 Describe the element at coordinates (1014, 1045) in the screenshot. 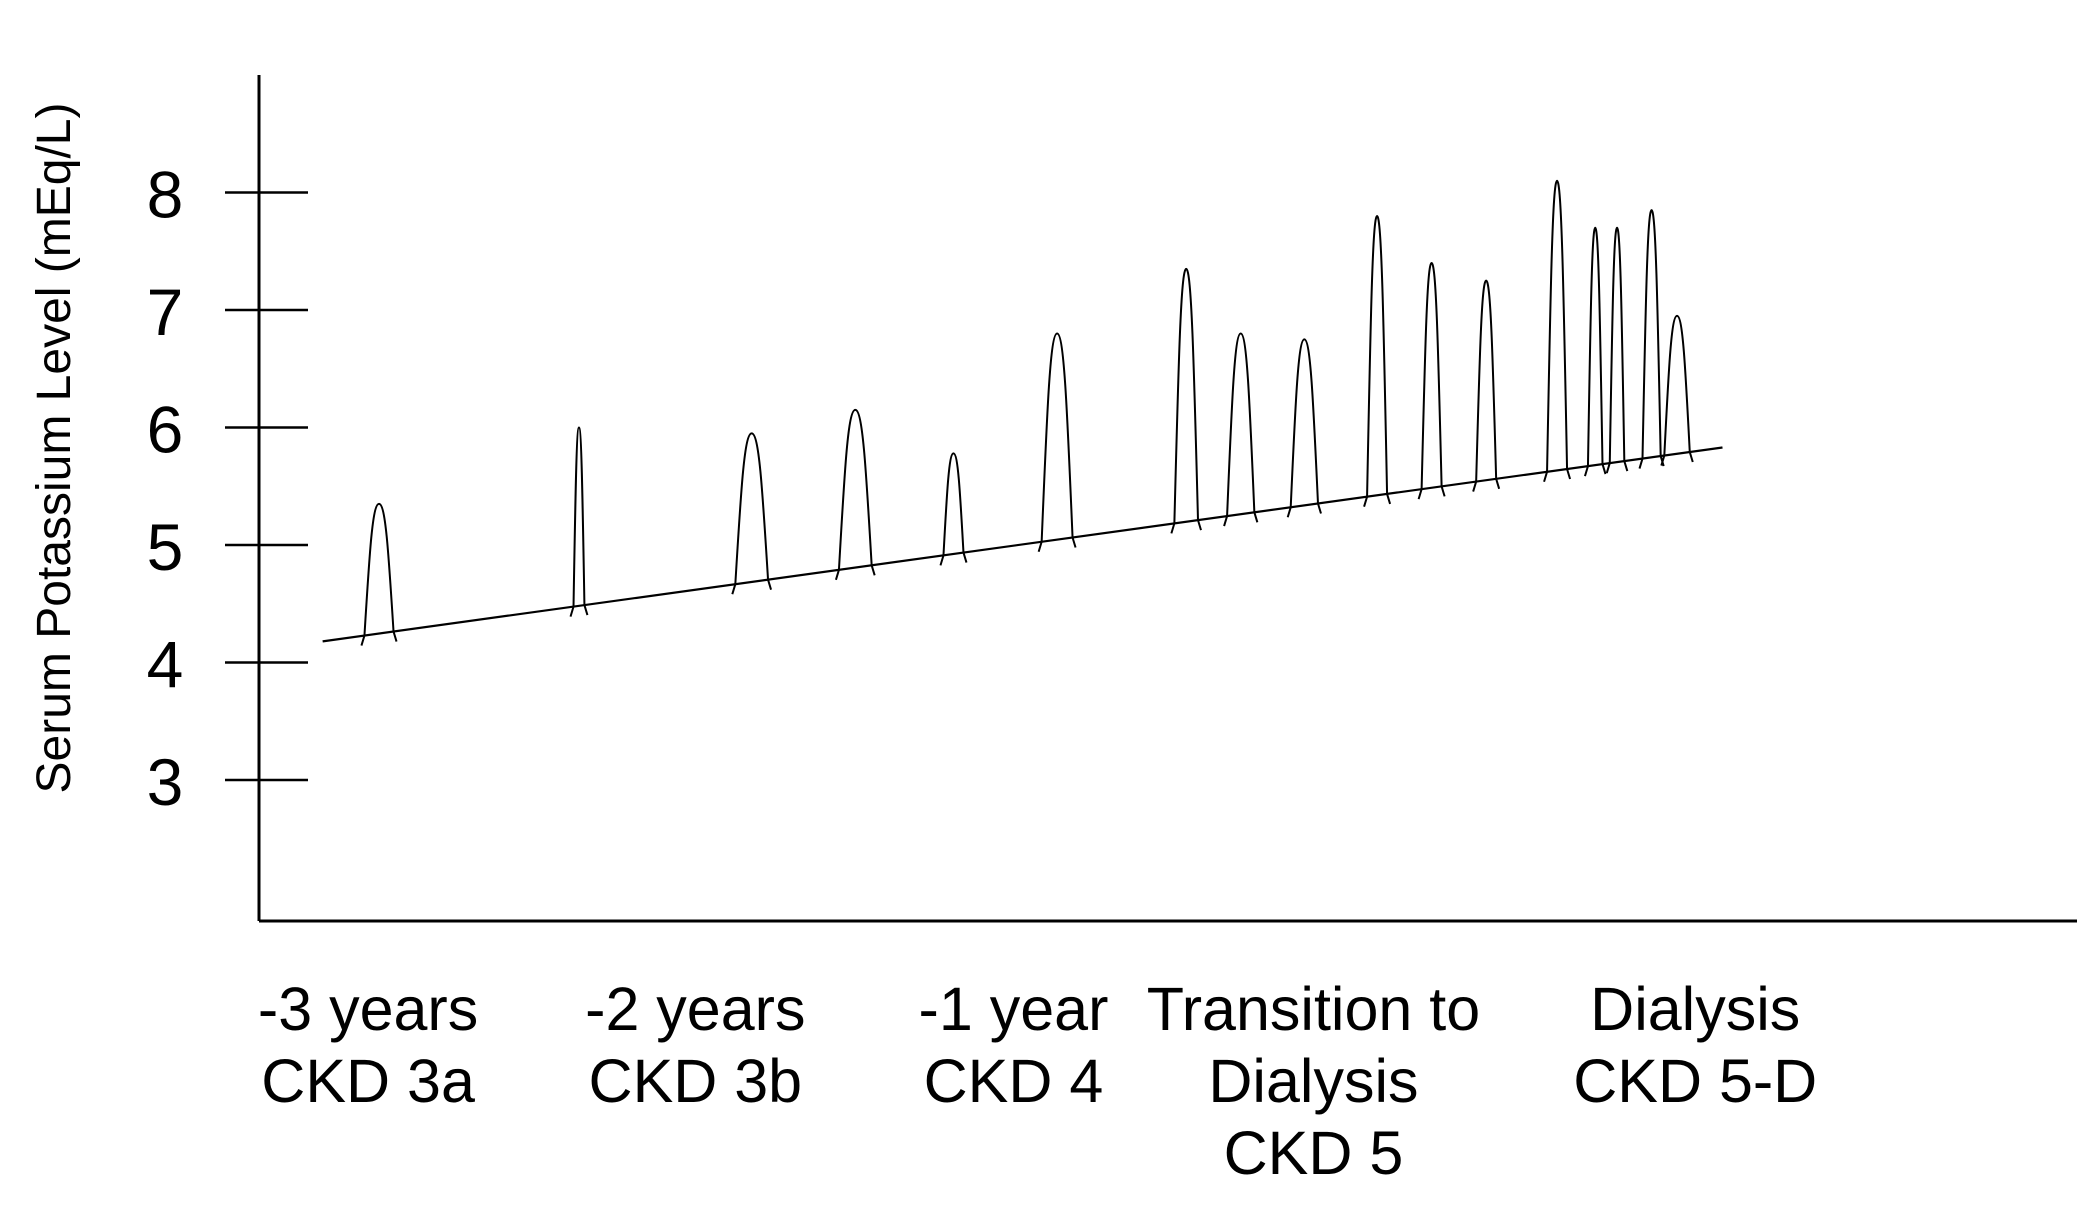

I see `x-category-label-3: -1 year CKD 4` at that location.